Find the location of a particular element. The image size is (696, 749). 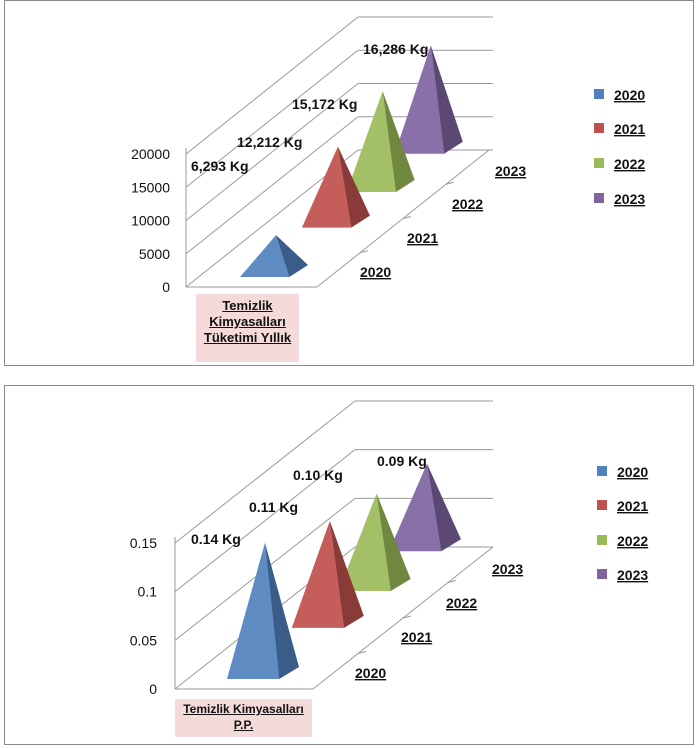

category-label-line: Kimyasalları is located at coordinates (247, 321).